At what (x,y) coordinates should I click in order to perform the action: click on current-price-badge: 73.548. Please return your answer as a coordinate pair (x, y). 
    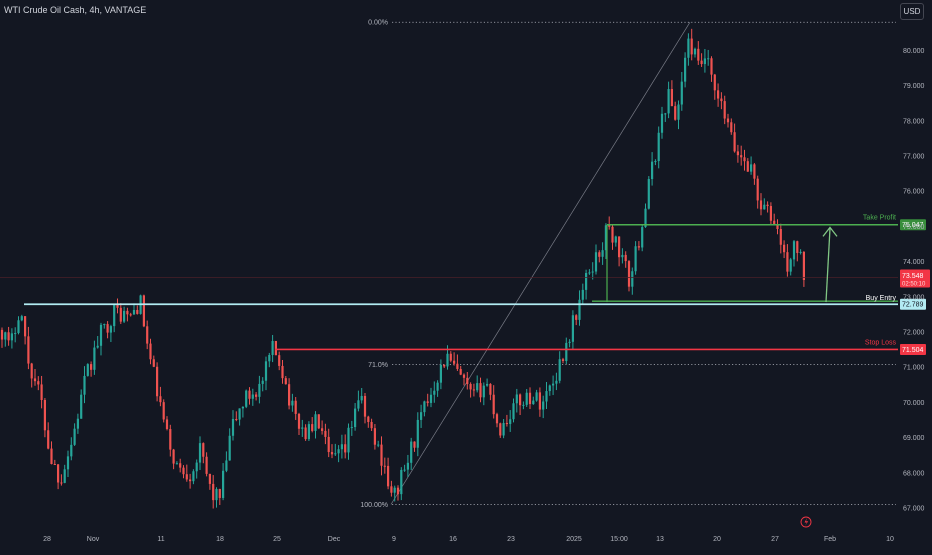
    Looking at the image, I should click on (913, 276).